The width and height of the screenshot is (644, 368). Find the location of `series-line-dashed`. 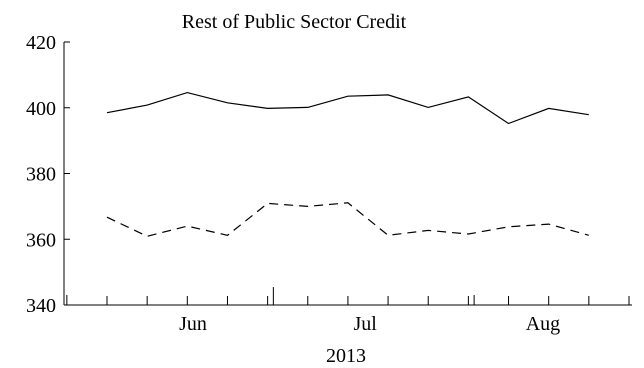

series-line-dashed is located at coordinates (347, 219).